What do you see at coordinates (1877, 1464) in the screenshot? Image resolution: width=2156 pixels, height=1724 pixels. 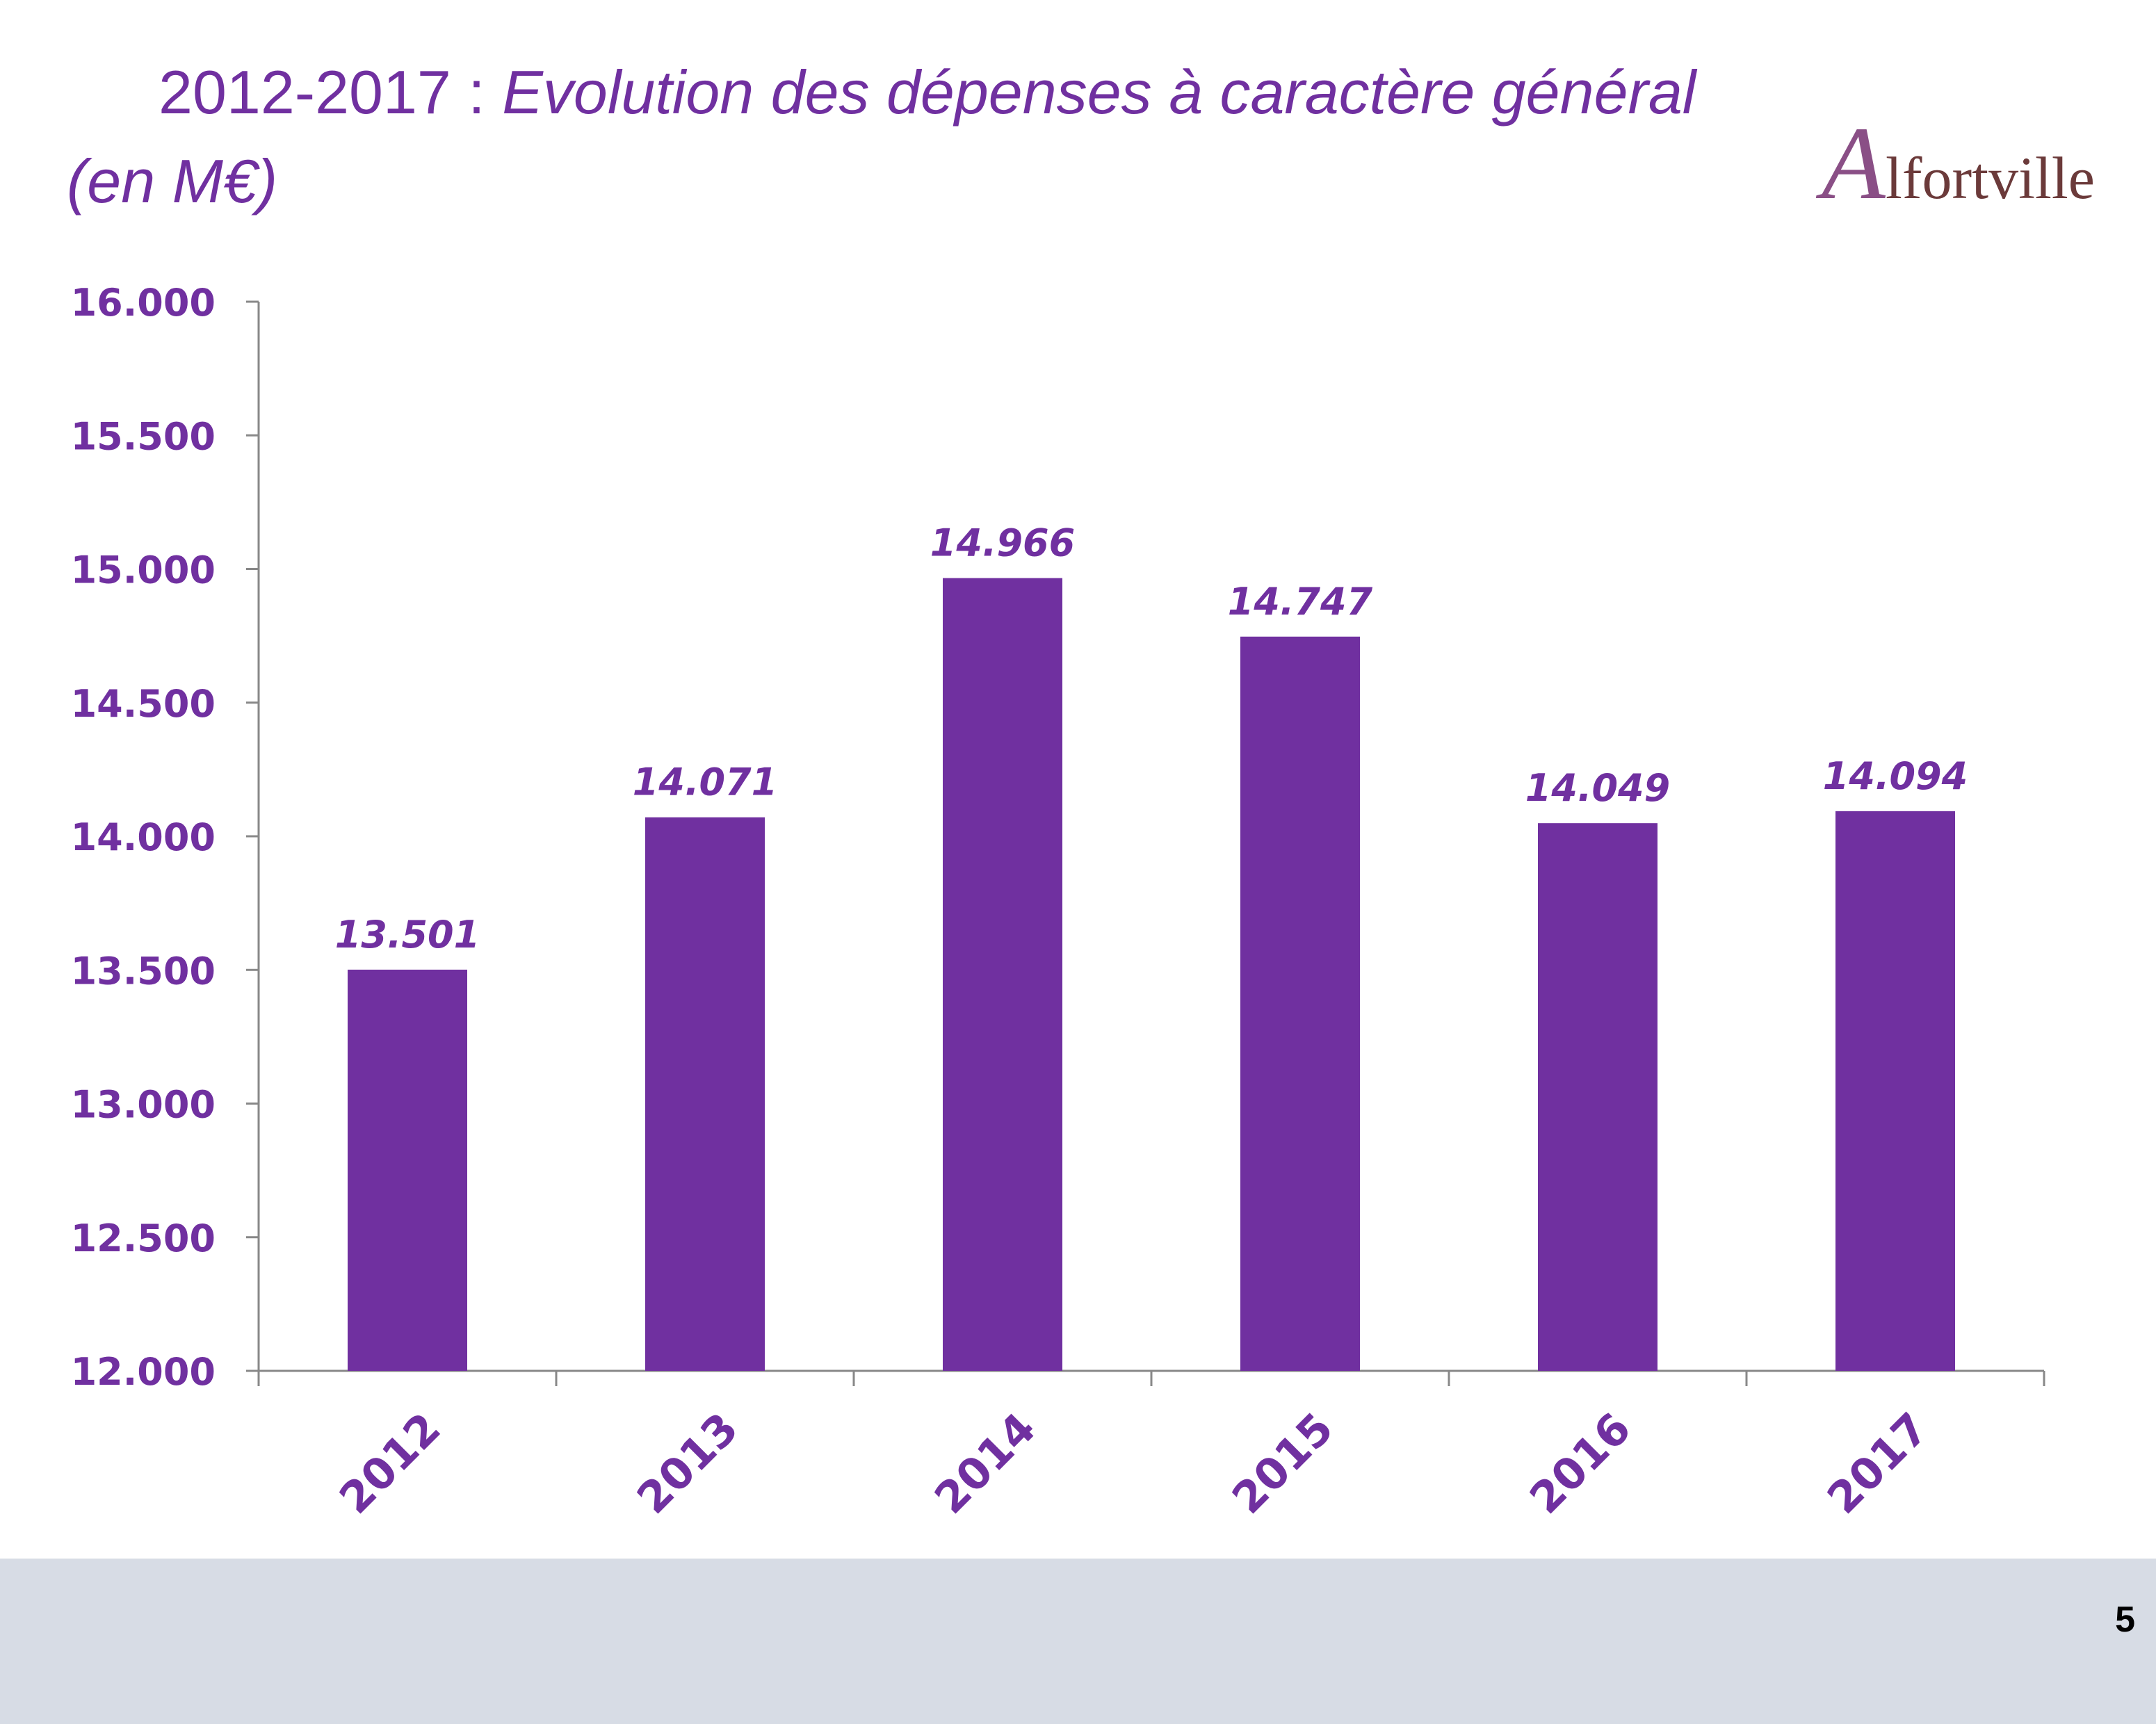 I see `x-tick-label: 2017` at bounding box center [1877, 1464].